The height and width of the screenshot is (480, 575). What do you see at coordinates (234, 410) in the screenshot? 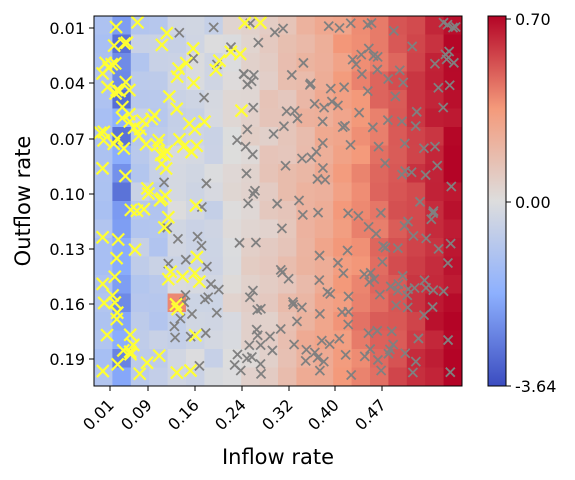
I see `x-axis-ticks: 0.01 0.09 0.16 0.24 0.32 0.40 0.47` at bounding box center [234, 410].